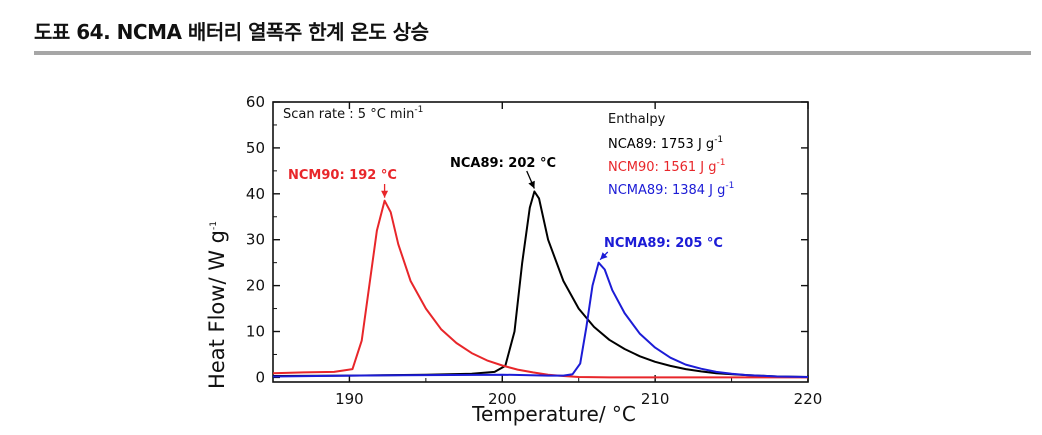  What do you see at coordinates (385, 194) in the screenshot?
I see `peak-arrowhead-ncm90` at bounding box center [385, 194].